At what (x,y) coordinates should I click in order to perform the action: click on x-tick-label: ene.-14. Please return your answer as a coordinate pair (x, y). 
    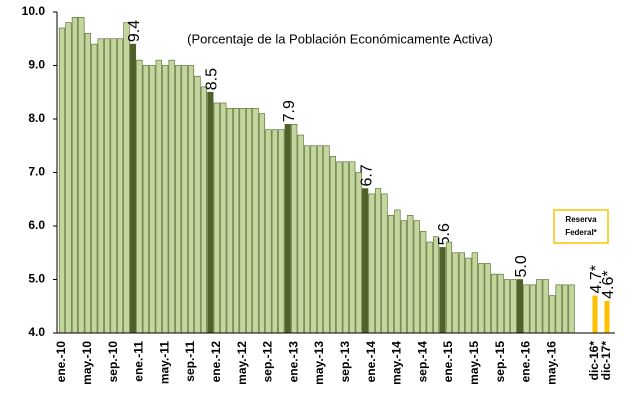
    Looking at the image, I should click on (371, 362).